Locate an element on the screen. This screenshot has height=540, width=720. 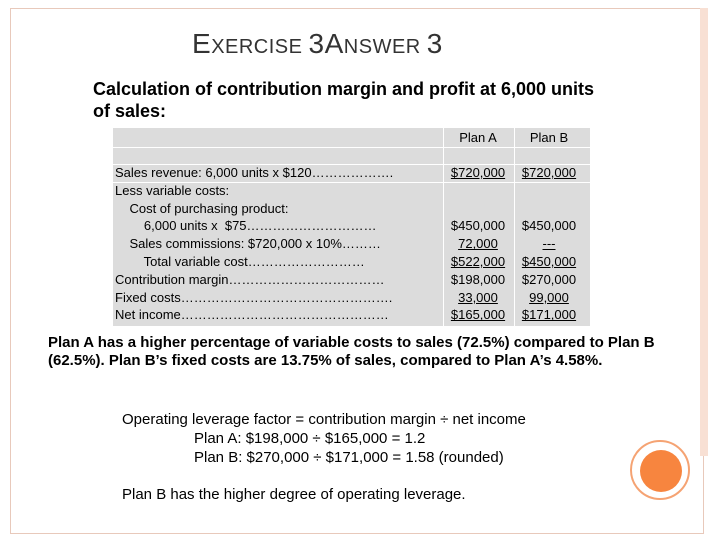
plan-a-value: 72,000 is located at coordinates (478, 244).